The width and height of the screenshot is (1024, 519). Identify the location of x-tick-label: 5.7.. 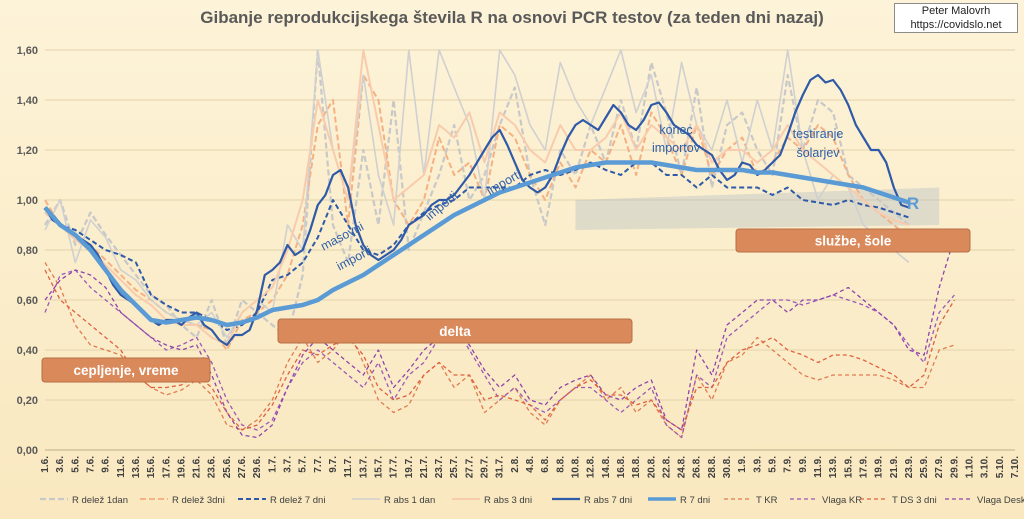
(303, 464).